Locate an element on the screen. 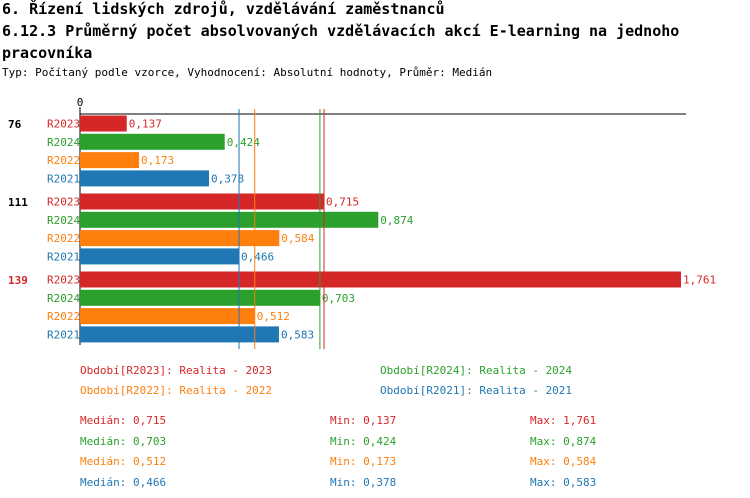 The height and width of the screenshot is (498, 750). stat-min: Min: 0,378 is located at coordinates (363, 482).